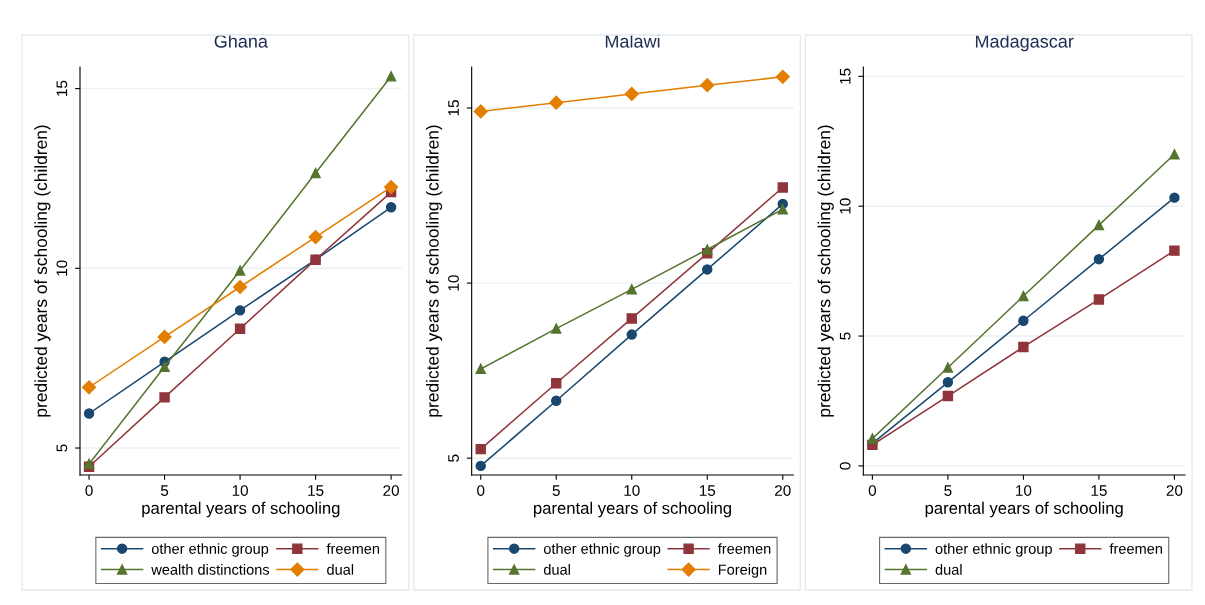 The width and height of the screenshot is (1205, 605). I want to click on chart-title: Malawi, so click(632, 41).